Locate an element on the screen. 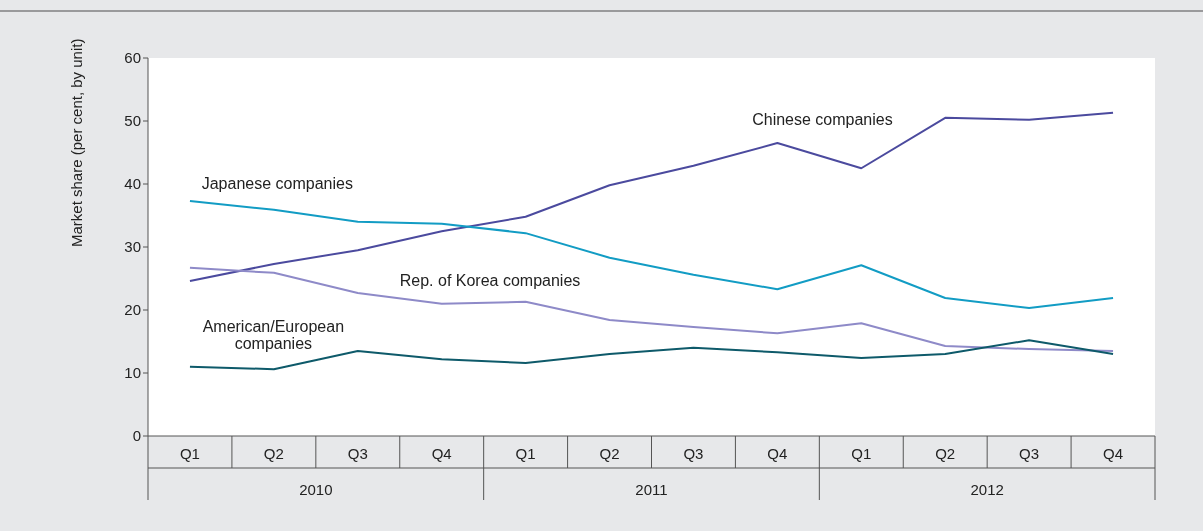 Image resolution: width=1203 pixels, height=531 pixels. y-tick-label: 10 is located at coordinates (132, 373).